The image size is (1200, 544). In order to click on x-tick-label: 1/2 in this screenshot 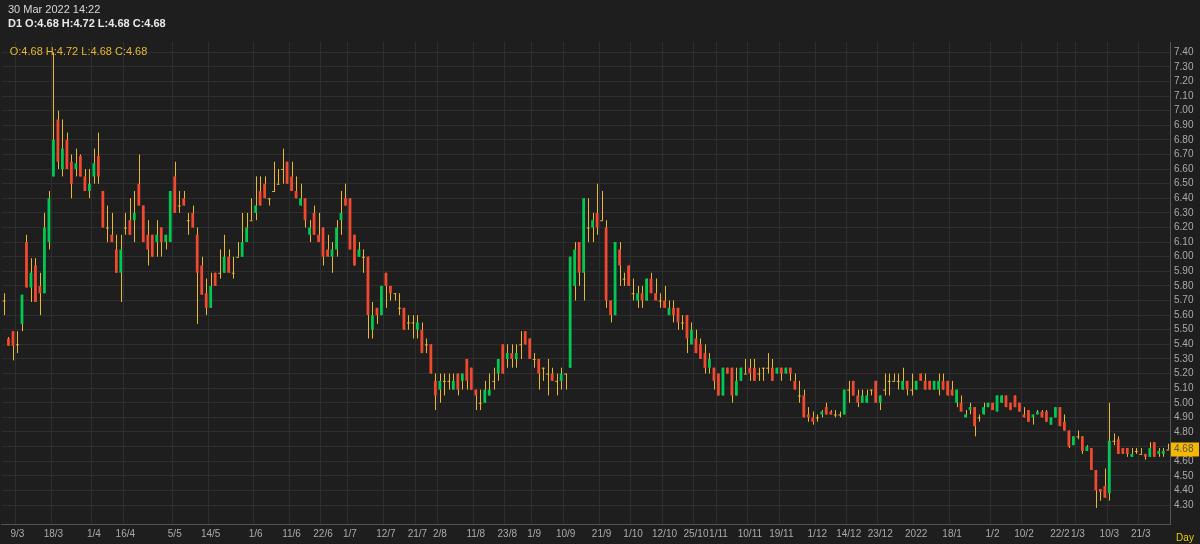, I will do `click(992, 533)`.